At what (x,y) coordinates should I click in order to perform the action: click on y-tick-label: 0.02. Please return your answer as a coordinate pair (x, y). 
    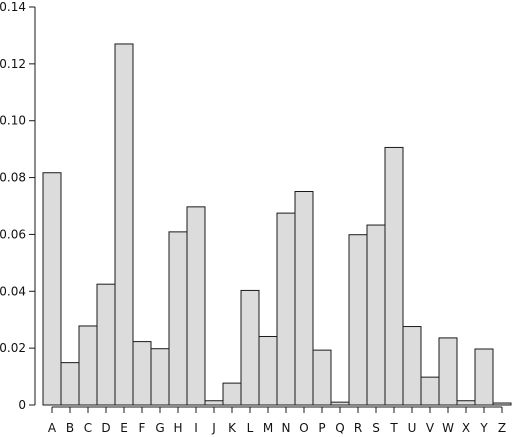
    Looking at the image, I should click on (13, 348).